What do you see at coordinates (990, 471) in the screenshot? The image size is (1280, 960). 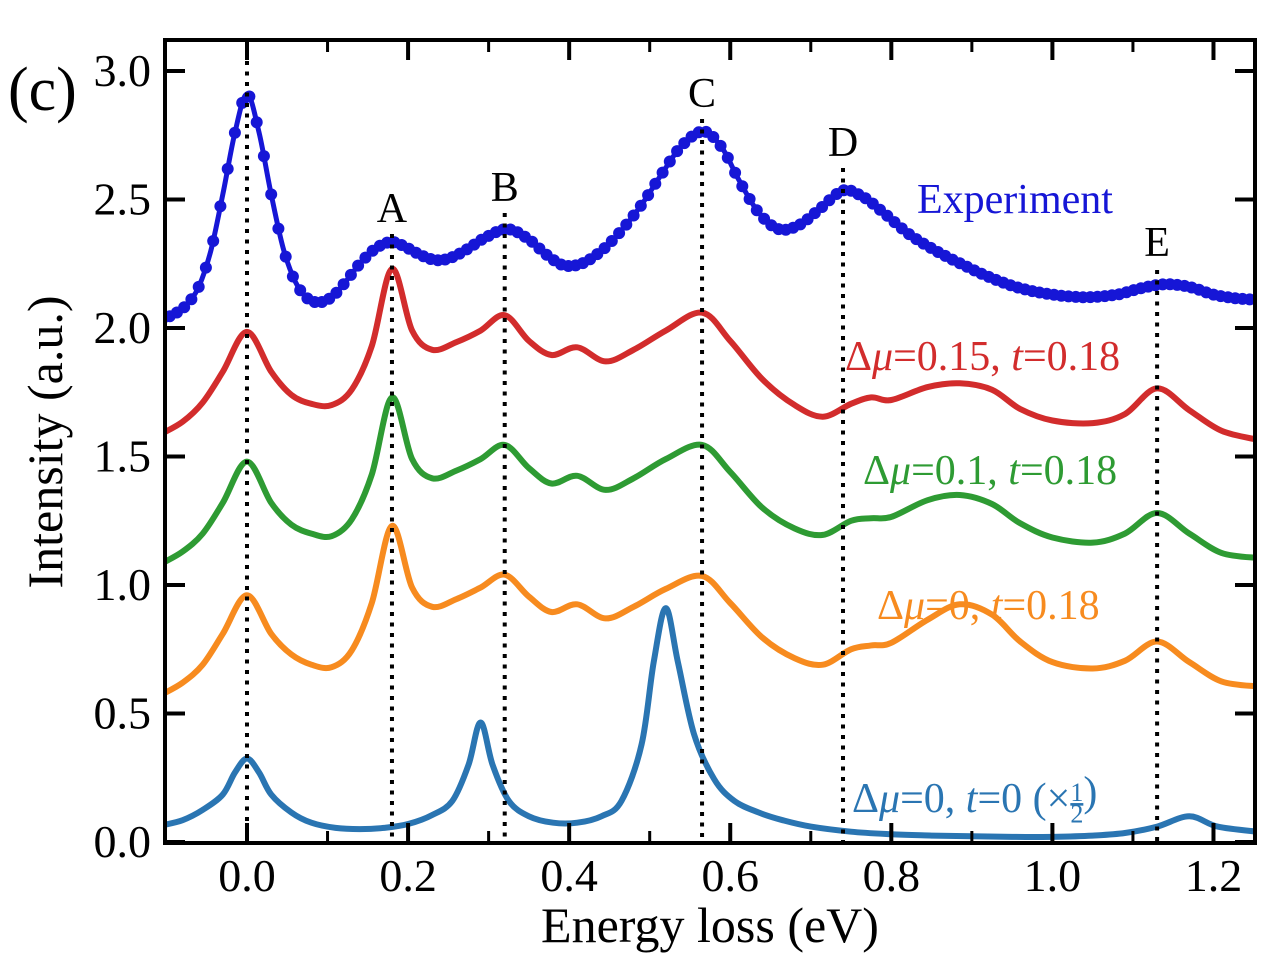 I see `legend-dmu-0-1-t-0-18: Δμ=0.1, t=0.18` at bounding box center [990, 471].